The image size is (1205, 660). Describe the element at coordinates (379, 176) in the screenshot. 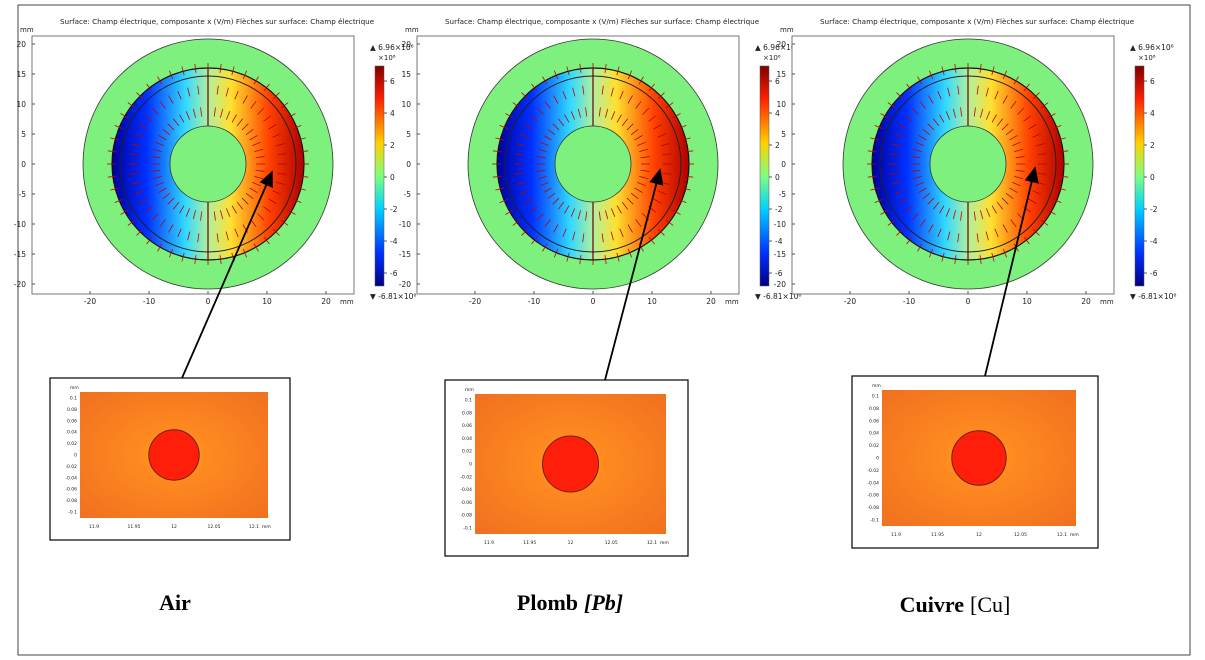

I see `colorbar` at that location.